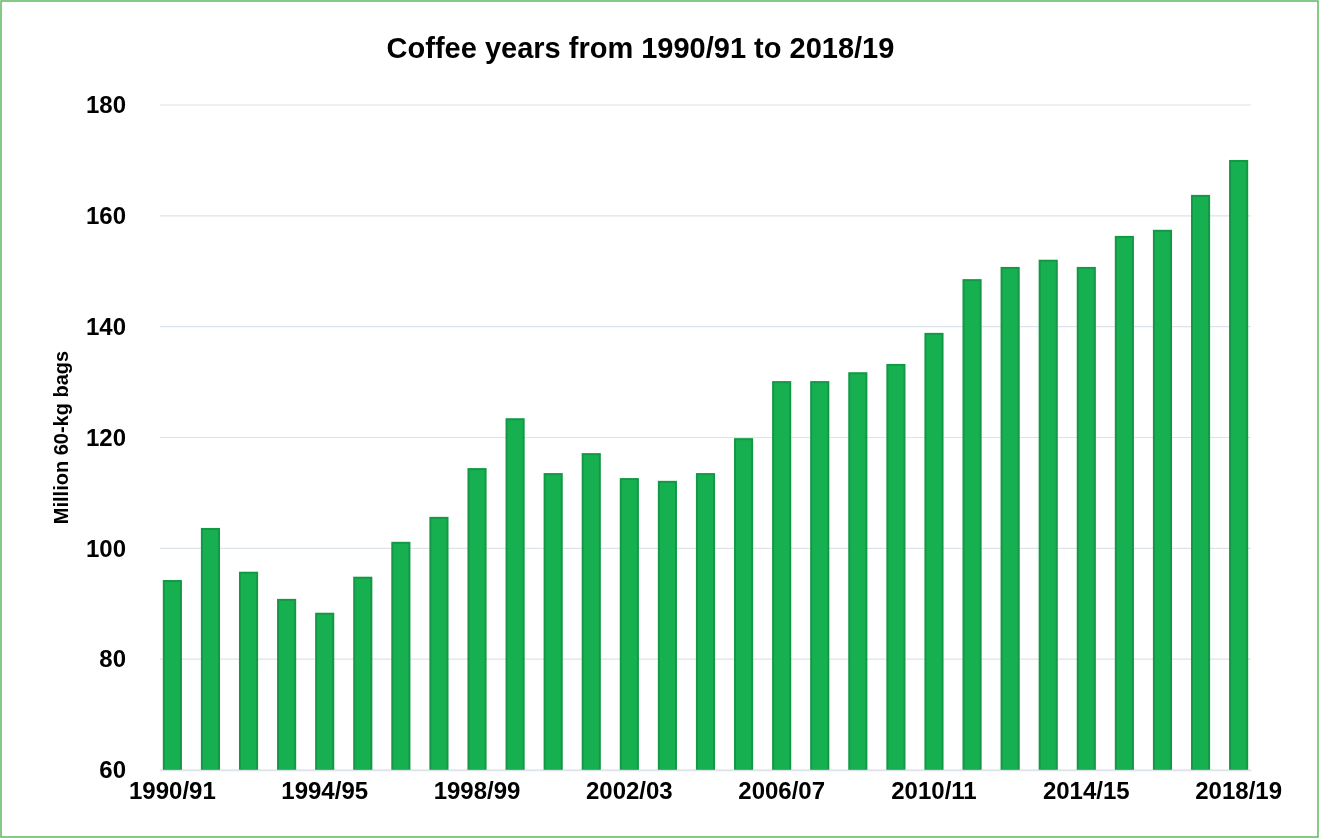 This screenshot has height=838, width=1319. I want to click on chart-title: Coffee years from 1990/91 to 2018/19, so click(640, 48).